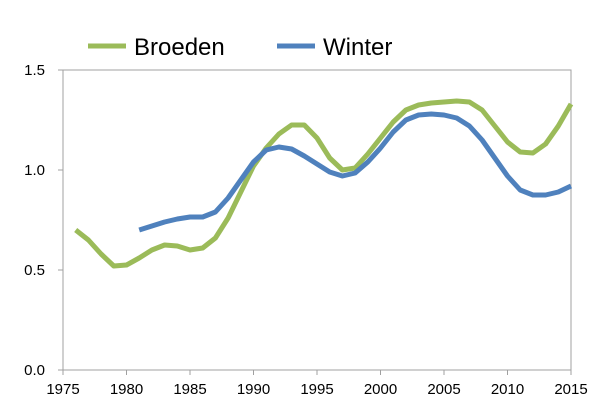 This screenshot has height=400, width=600. I want to click on y-tick-label: 1.0, so click(34, 170).